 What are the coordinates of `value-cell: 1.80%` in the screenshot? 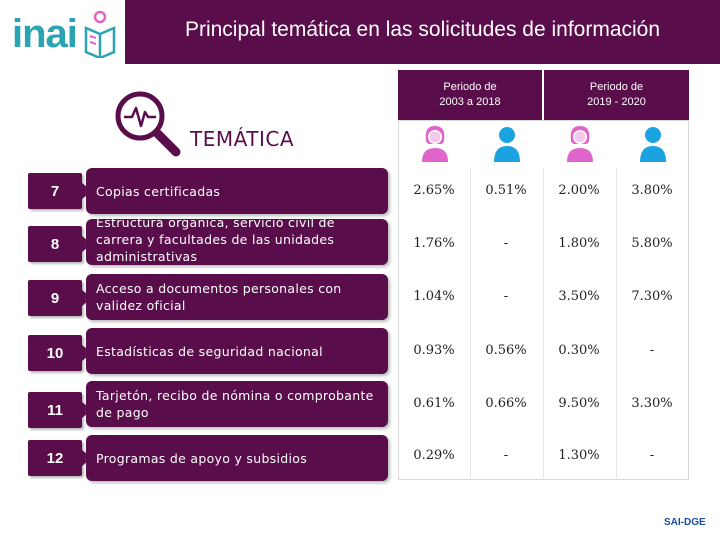 It's located at (579, 243).